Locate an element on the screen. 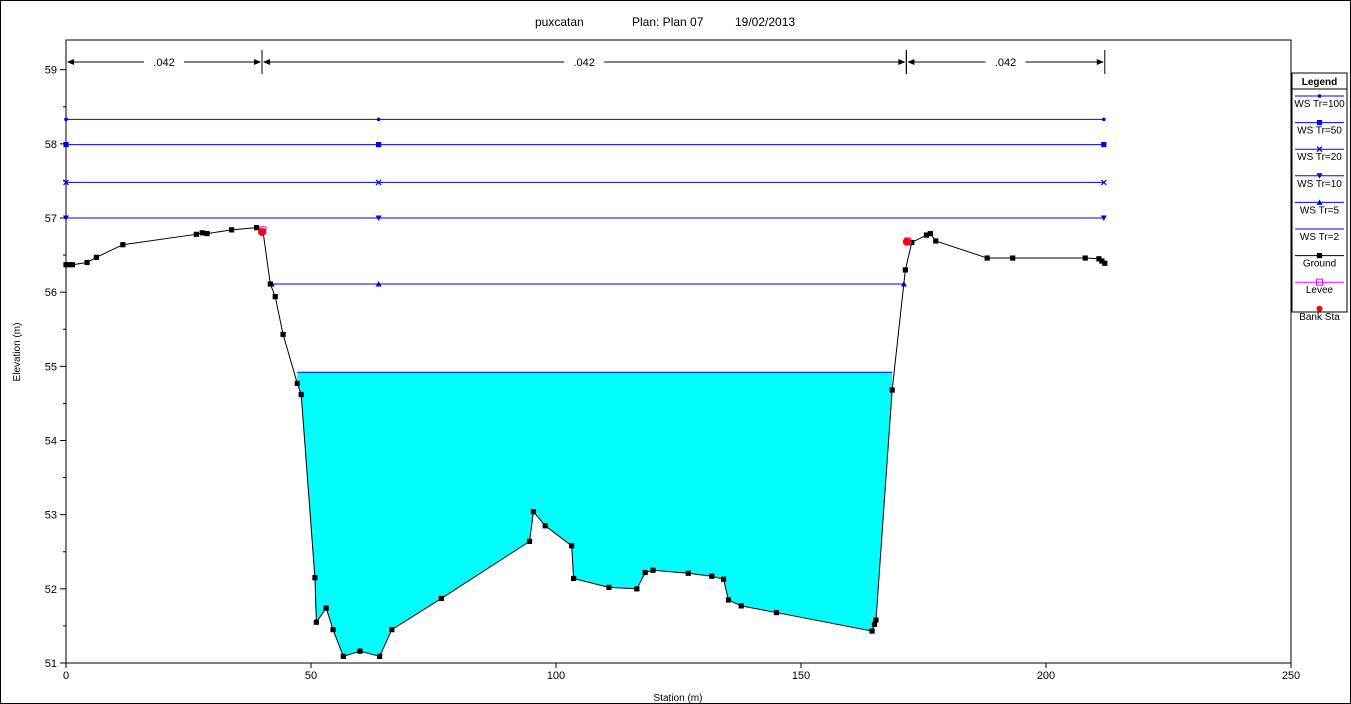 The height and width of the screenshot is (704, 1351). legend-label-8: Bank Sta is located at coordinates (1319, 317).